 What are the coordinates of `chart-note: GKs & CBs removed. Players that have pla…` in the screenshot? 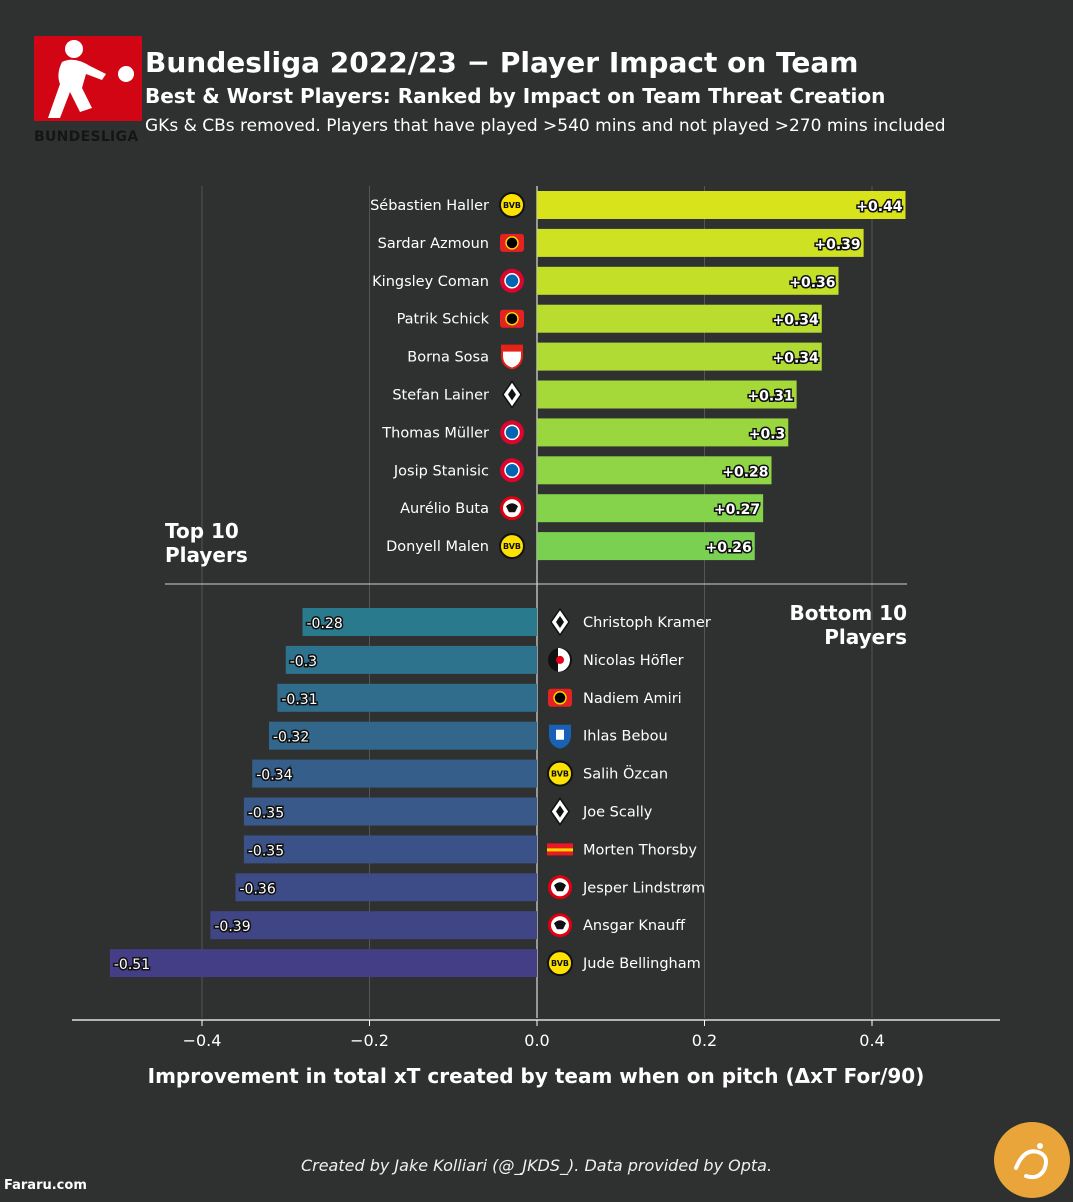 It's located at (545, 126).